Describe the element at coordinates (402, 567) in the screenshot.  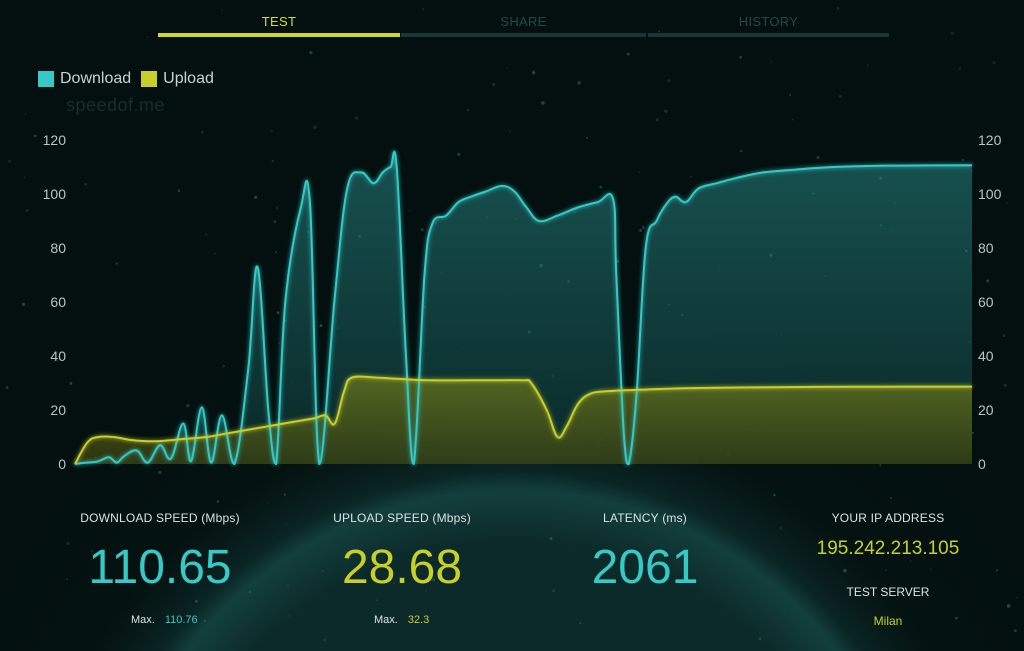
I see `upload-speed-value: 28.68` at that location.